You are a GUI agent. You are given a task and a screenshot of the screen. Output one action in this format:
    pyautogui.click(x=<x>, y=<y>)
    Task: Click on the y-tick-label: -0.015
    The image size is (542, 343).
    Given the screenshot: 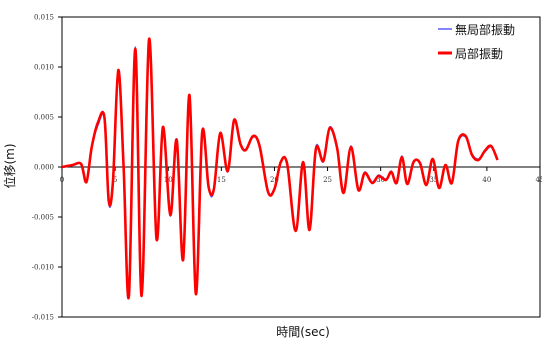 What is the action you would take?
    pyautogui.click(x=43, y=318)
    